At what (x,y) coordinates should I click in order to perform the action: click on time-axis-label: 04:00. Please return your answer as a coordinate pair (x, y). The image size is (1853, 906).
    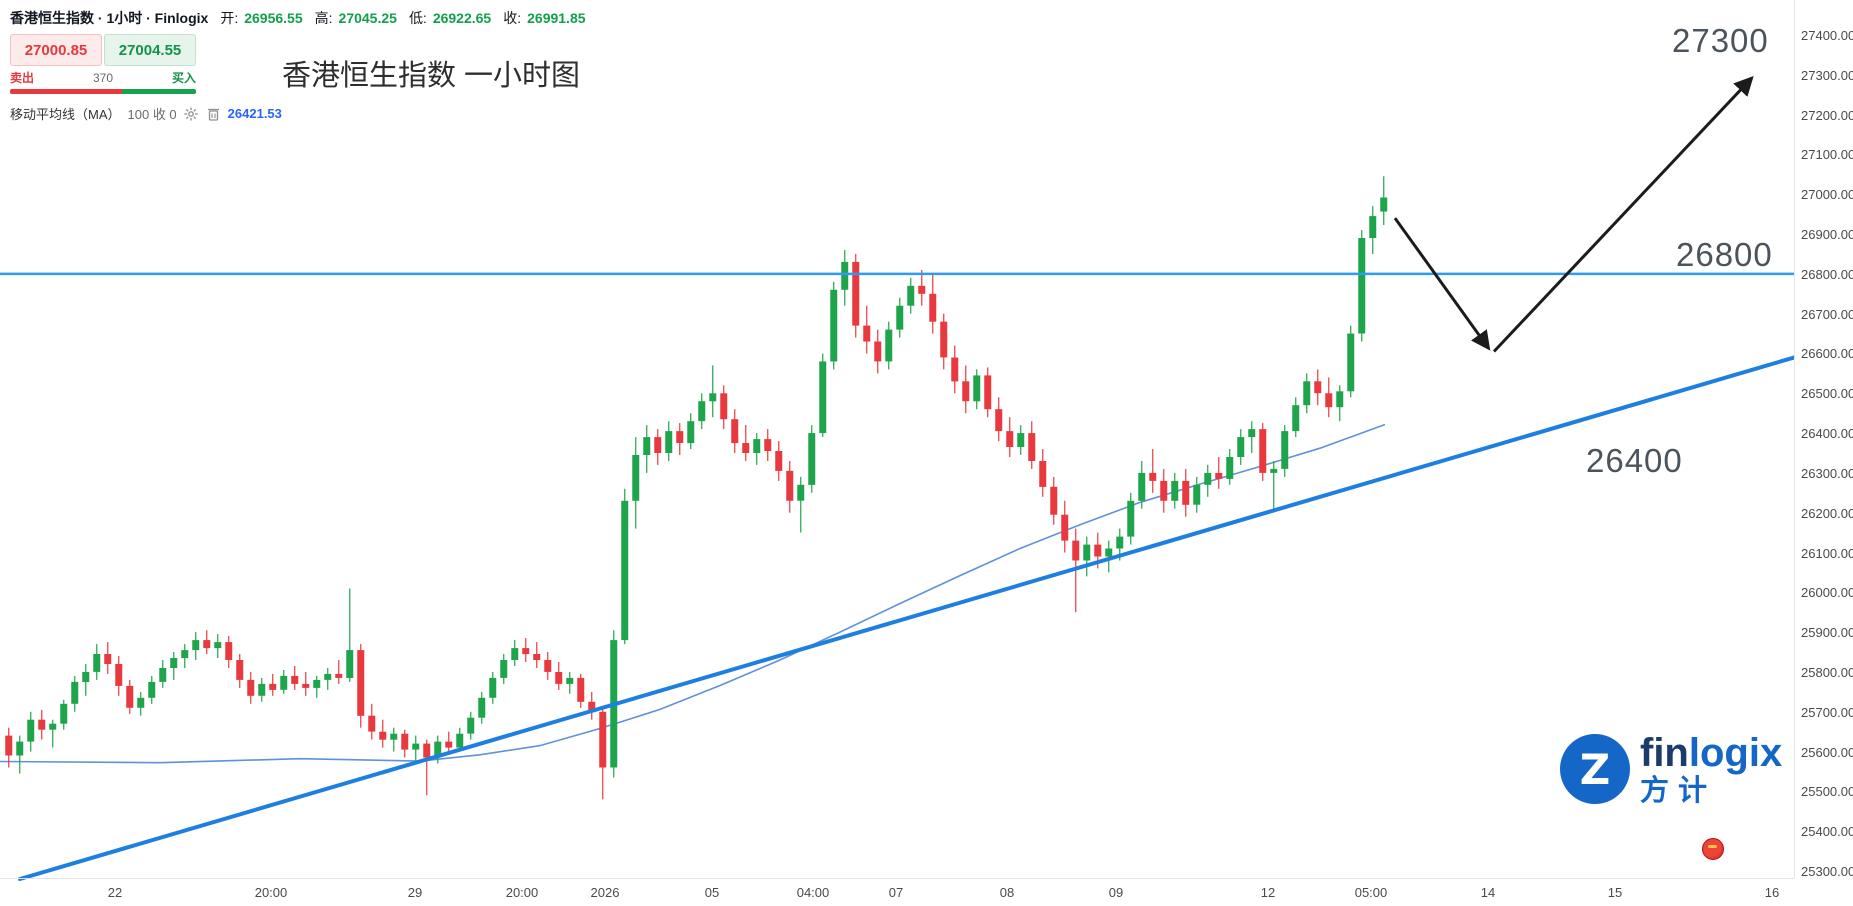
    Looking at the image, I should click on (813, 892).